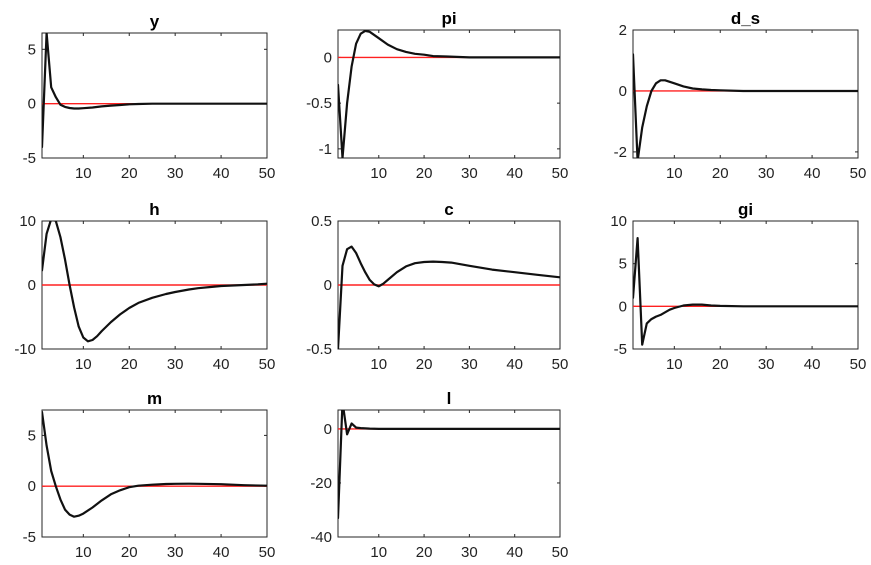 This screenshot has height=565, width=871. I want to click on subplot-title: h, so click(154, 209).